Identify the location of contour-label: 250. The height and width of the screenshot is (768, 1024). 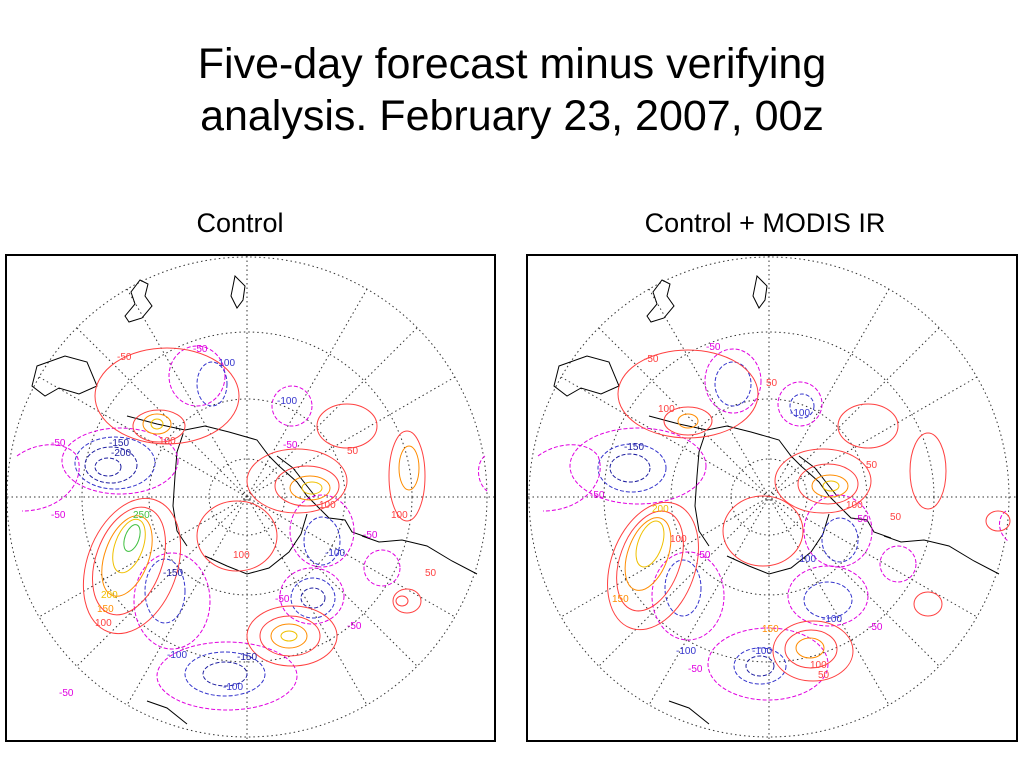
(141, 515).